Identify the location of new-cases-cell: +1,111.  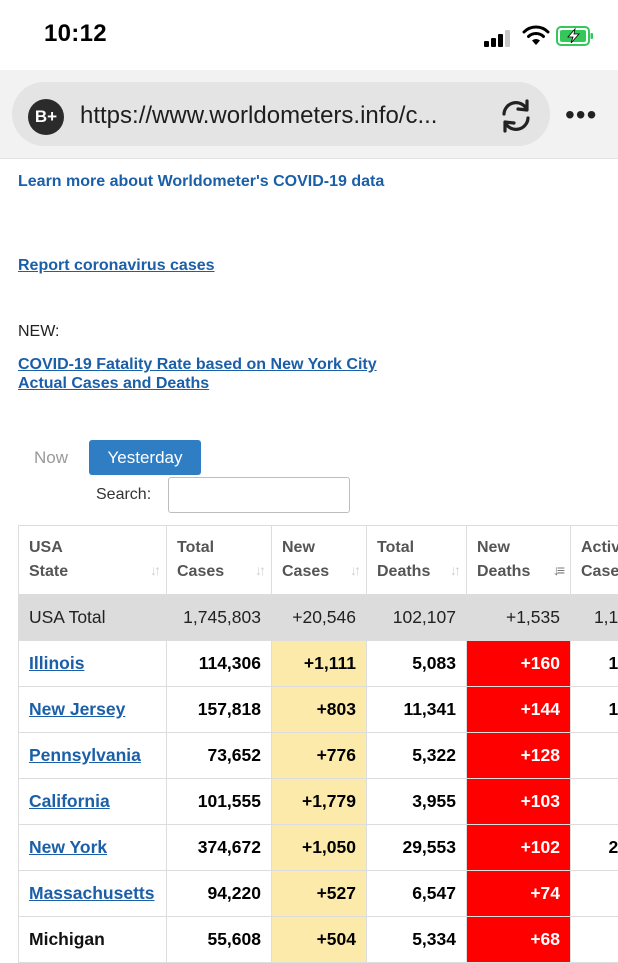
(319, 664).